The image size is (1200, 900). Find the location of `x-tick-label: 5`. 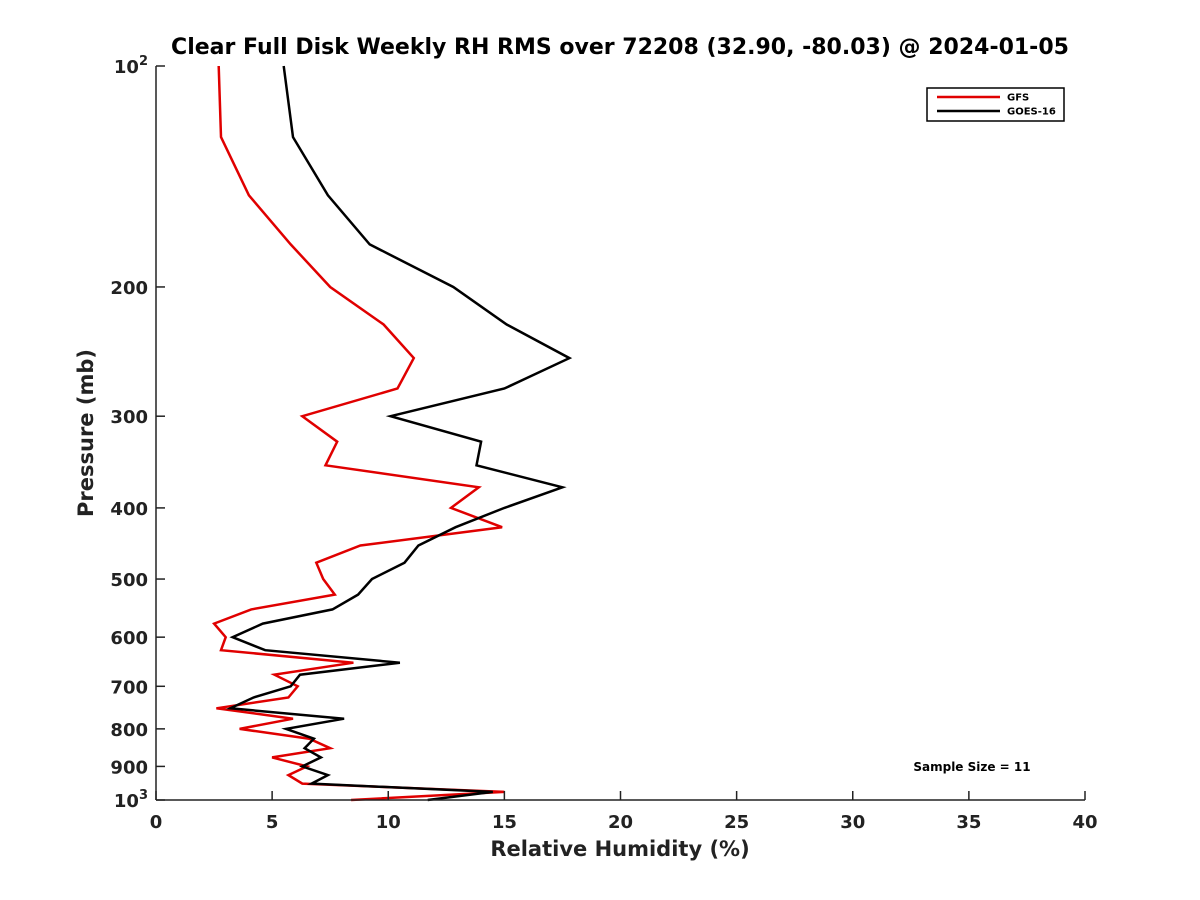

x-tick-label: 5 is located at coordinates (272, 822).